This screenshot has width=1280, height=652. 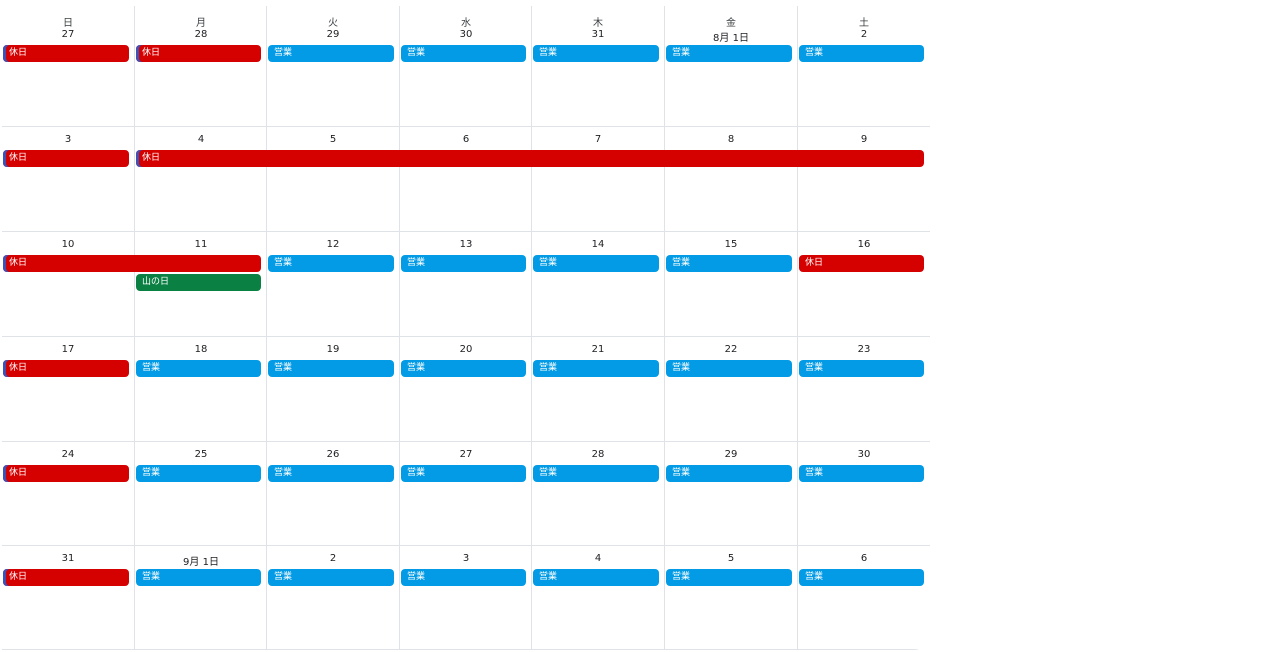 I want to click on day-number: 13, so click(x=466, y=244).